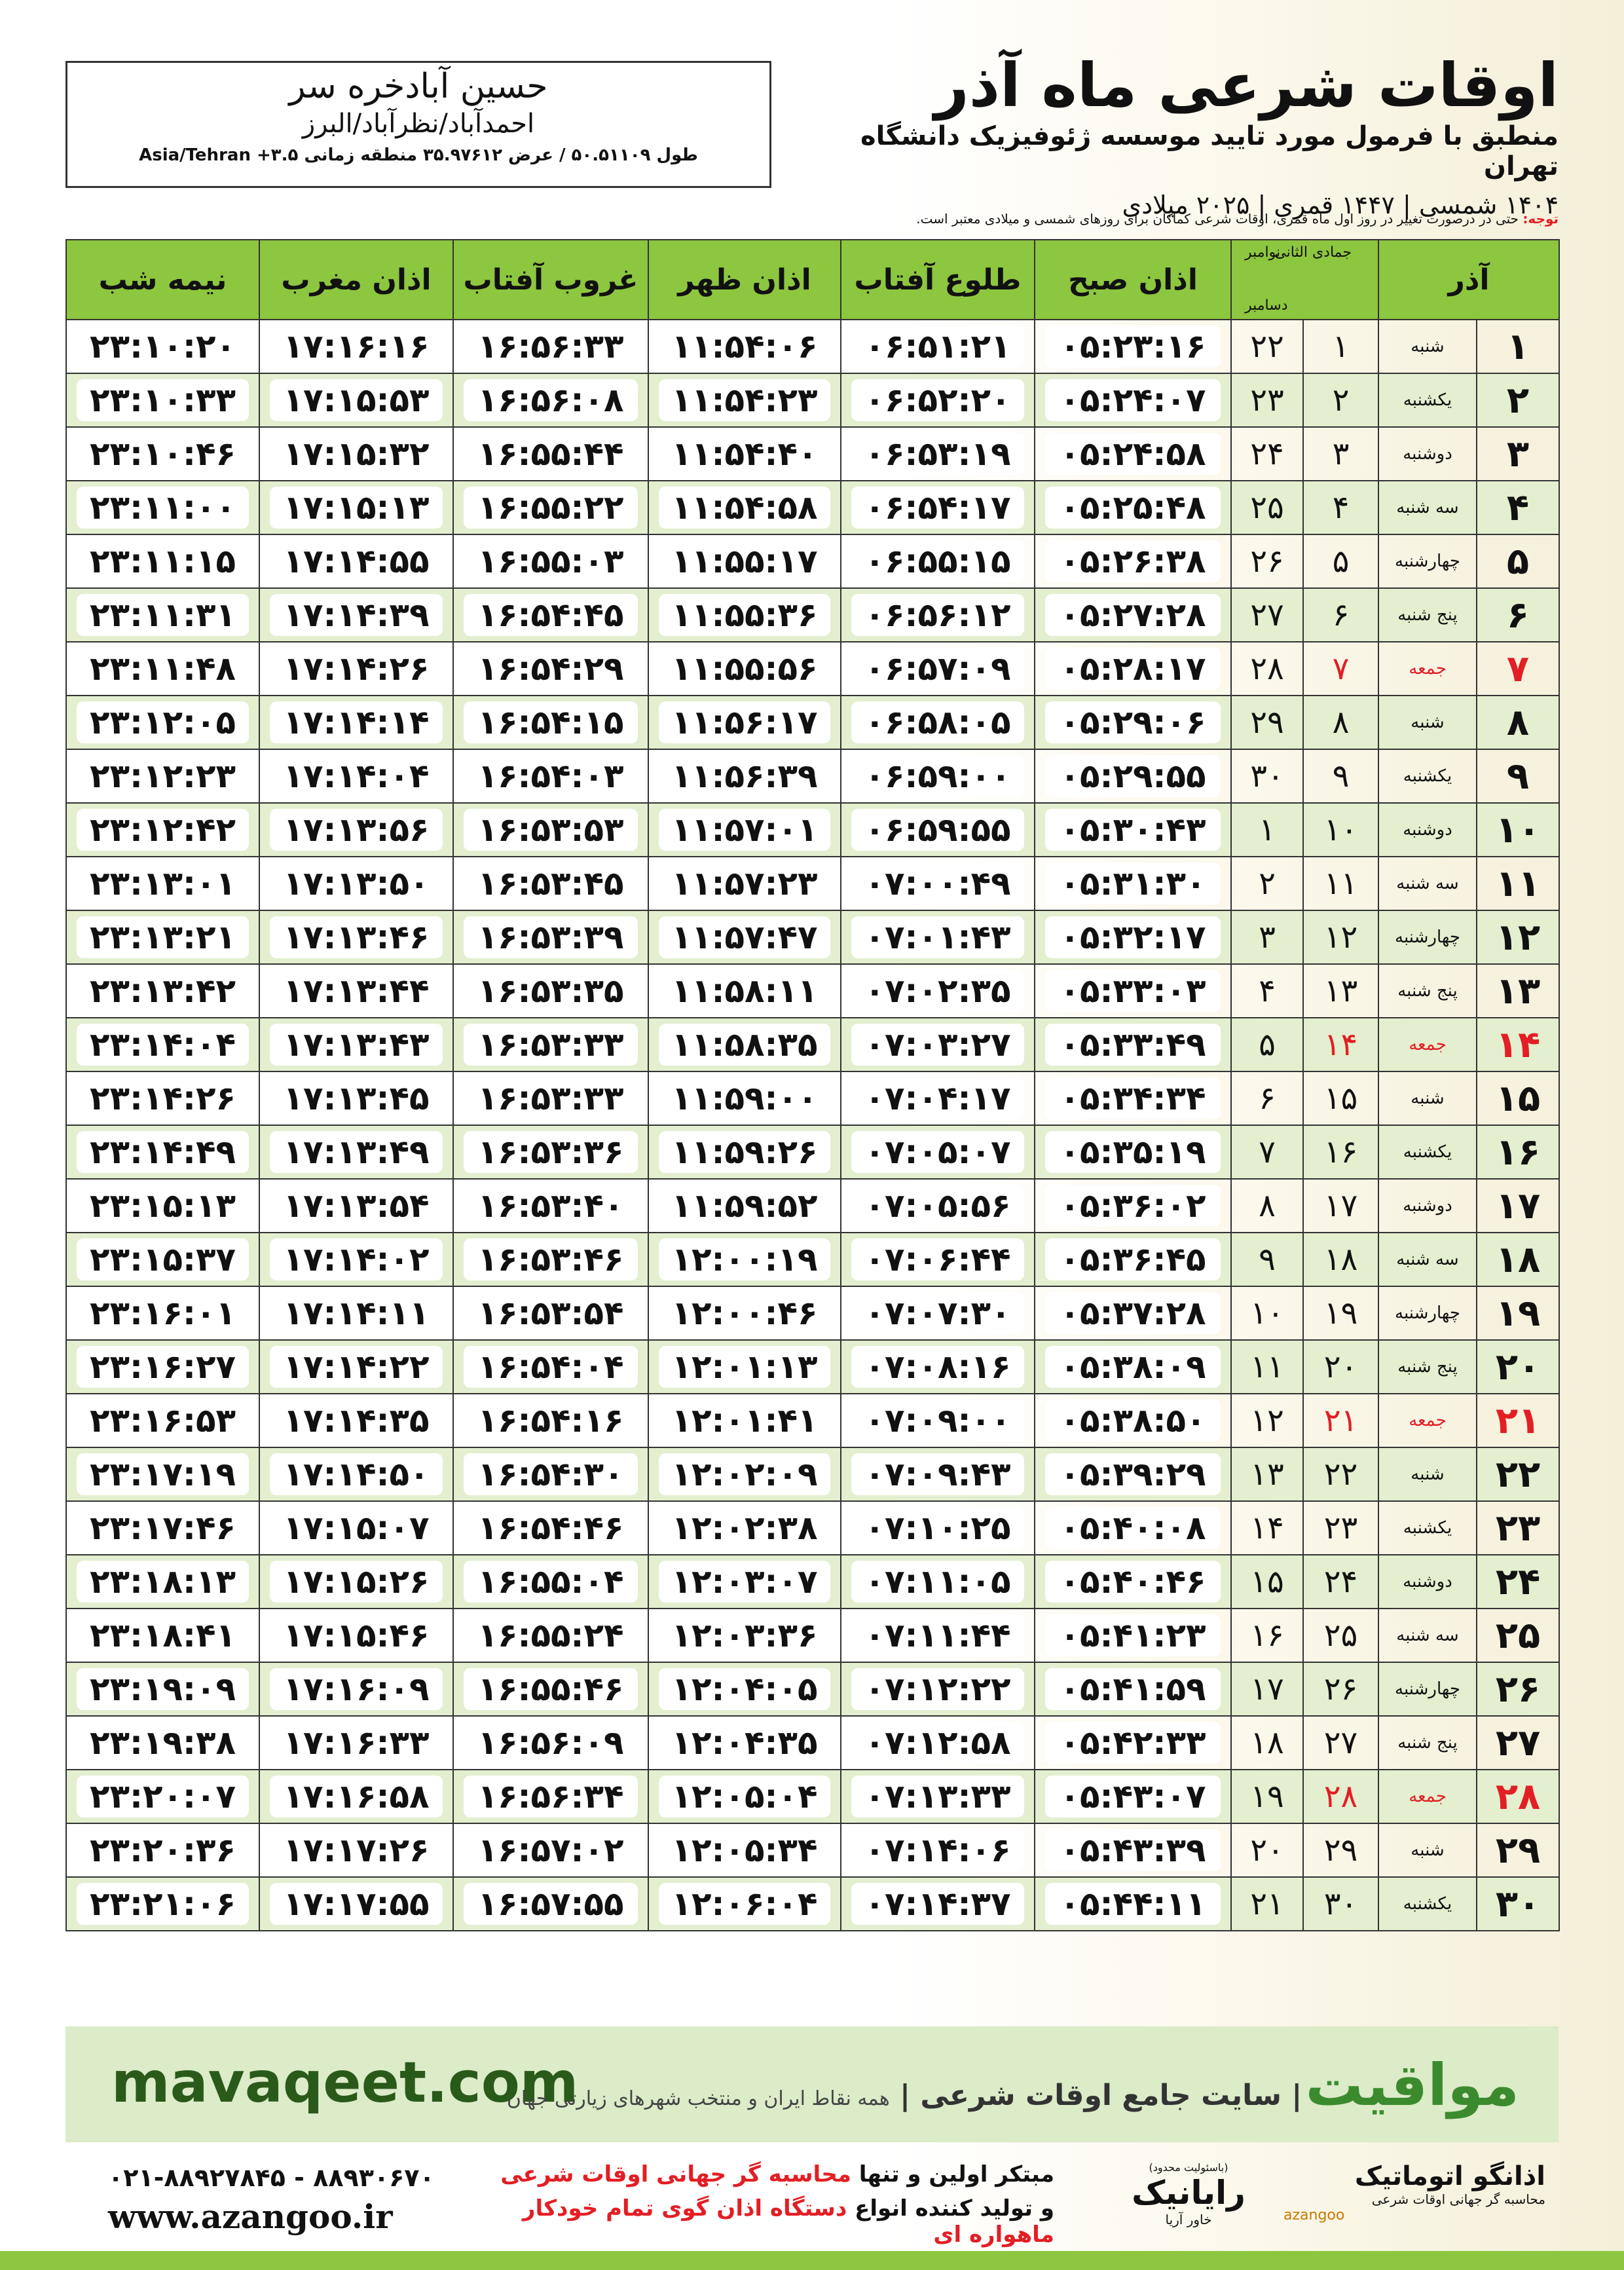 This screenshot has height=2270, width=1624. What do you see at coordinates (1427, 1205) in the screenshot?
I see `cell: دوشنبه` at bounding box center [1427, 1205].